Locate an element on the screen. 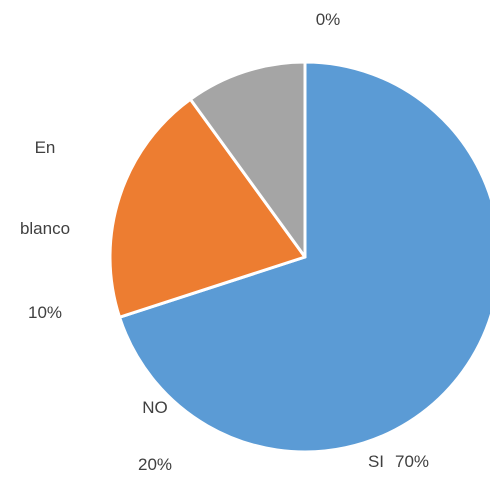 Image resolution: width=490 pixels, height=477 pixels. data-label: 20% is located at coordinates (155, 464).